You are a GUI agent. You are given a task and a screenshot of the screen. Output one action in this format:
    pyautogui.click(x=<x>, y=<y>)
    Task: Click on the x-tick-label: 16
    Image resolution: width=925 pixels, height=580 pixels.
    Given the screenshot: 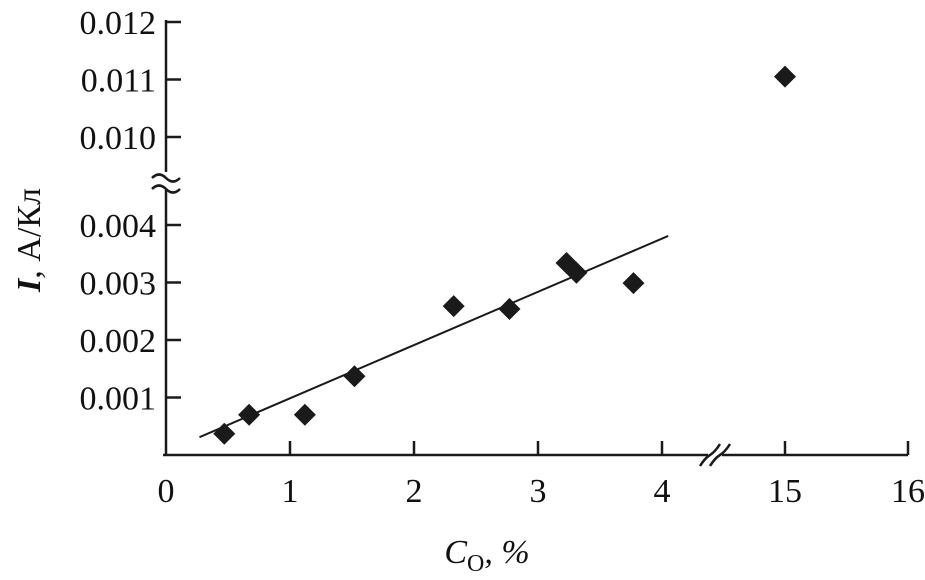 What is the action you would take?
    pyautogui.click(x=908, y=491)
    